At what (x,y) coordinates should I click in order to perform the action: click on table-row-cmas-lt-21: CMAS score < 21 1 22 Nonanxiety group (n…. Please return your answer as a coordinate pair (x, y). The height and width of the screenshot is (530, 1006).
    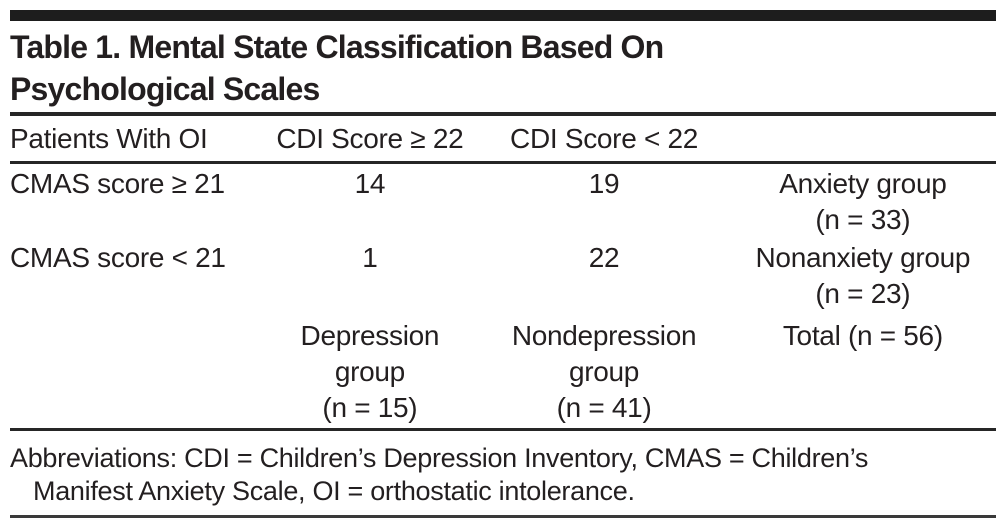
    Looking at the image, I should click on (503, 275).